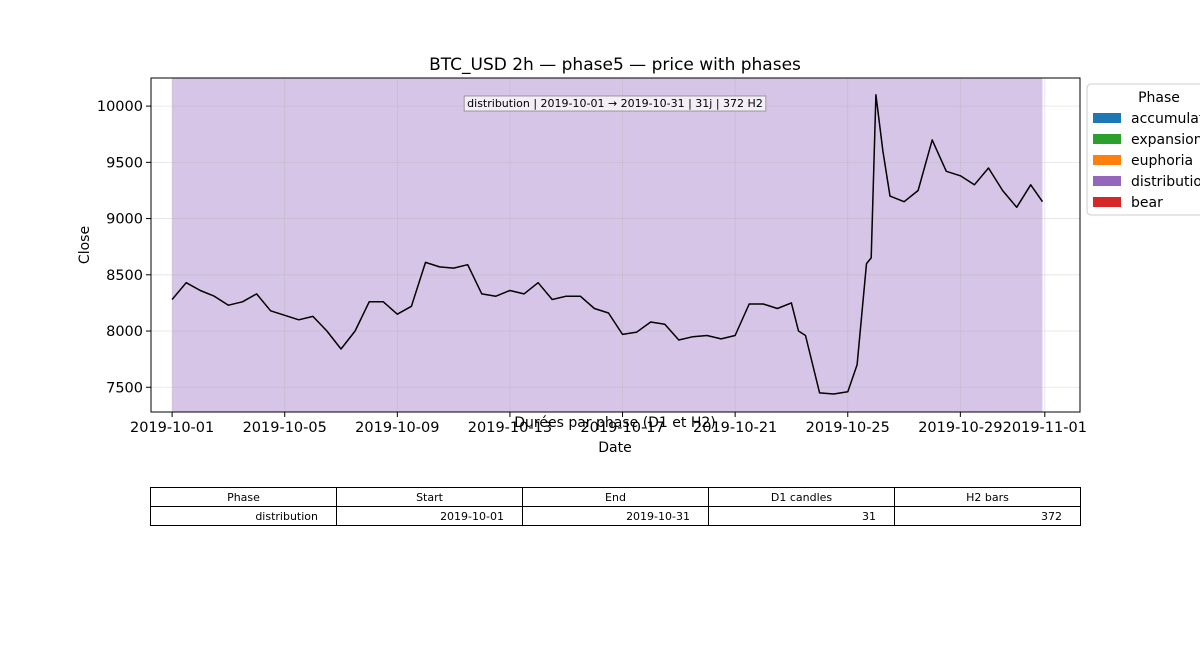 Image resolution: width=1200 pixels, height=650 pixels. What do you see at coordinates (397, 428) in the screenshot?
I see `x-tick-label: 2019-10-09` at bounding box center [397, 428].